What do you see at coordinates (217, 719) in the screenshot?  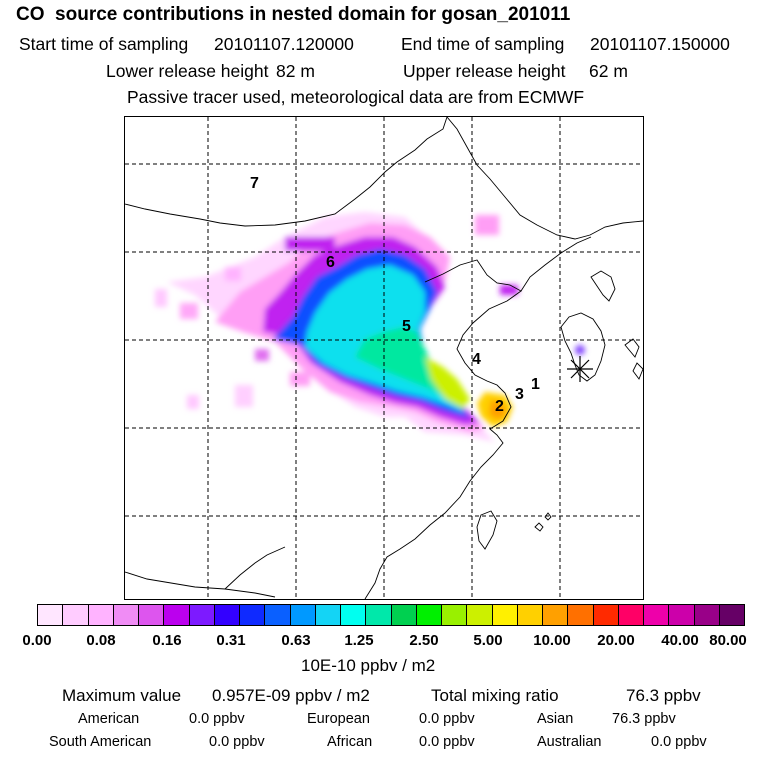 I see `region-value-american: 0.0 ppbv` at bounding box center [217, 719].